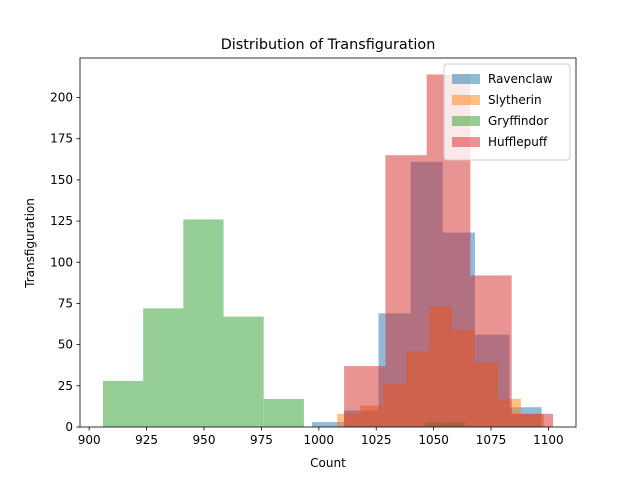 This screenshot has width=640, height=484. Describe the element at coordinates (548, 440) in the screenshot. I see `x-tick-label: 1100` at that location.